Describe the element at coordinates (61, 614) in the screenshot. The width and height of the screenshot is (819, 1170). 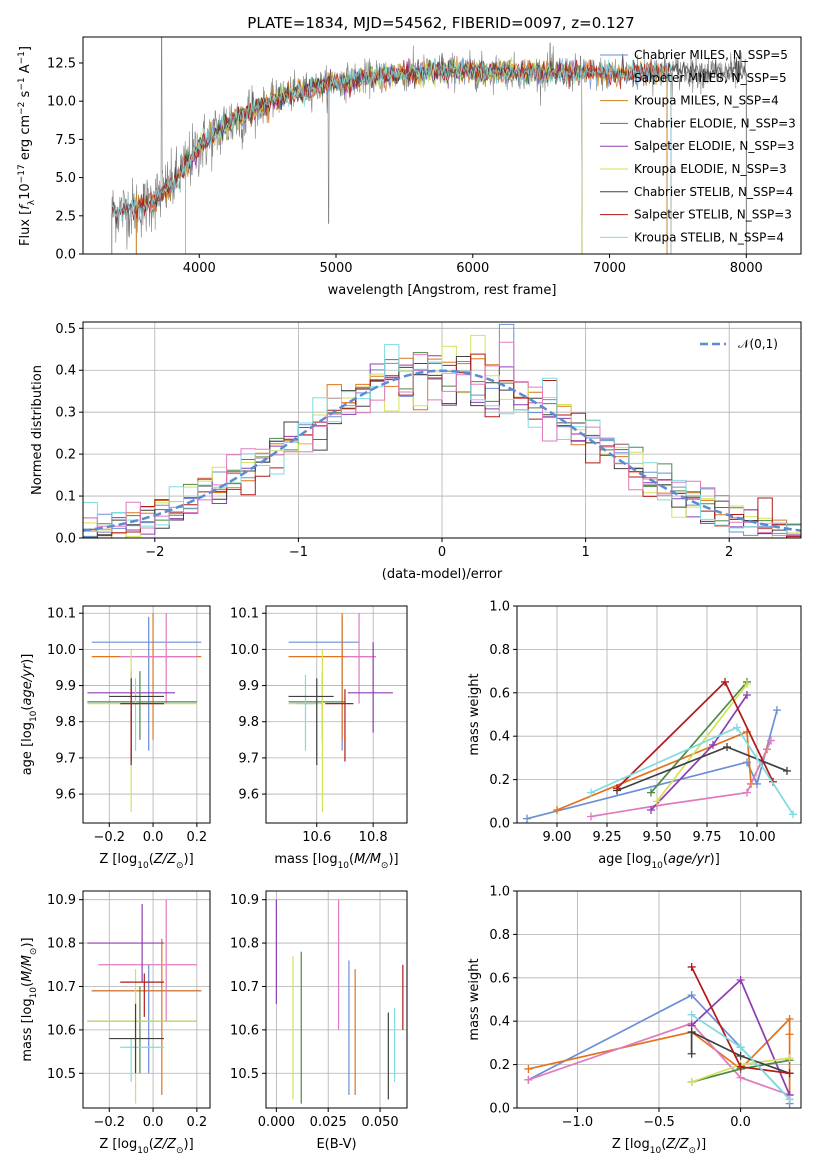
I see `y-tick-label: 10.1` at that location.